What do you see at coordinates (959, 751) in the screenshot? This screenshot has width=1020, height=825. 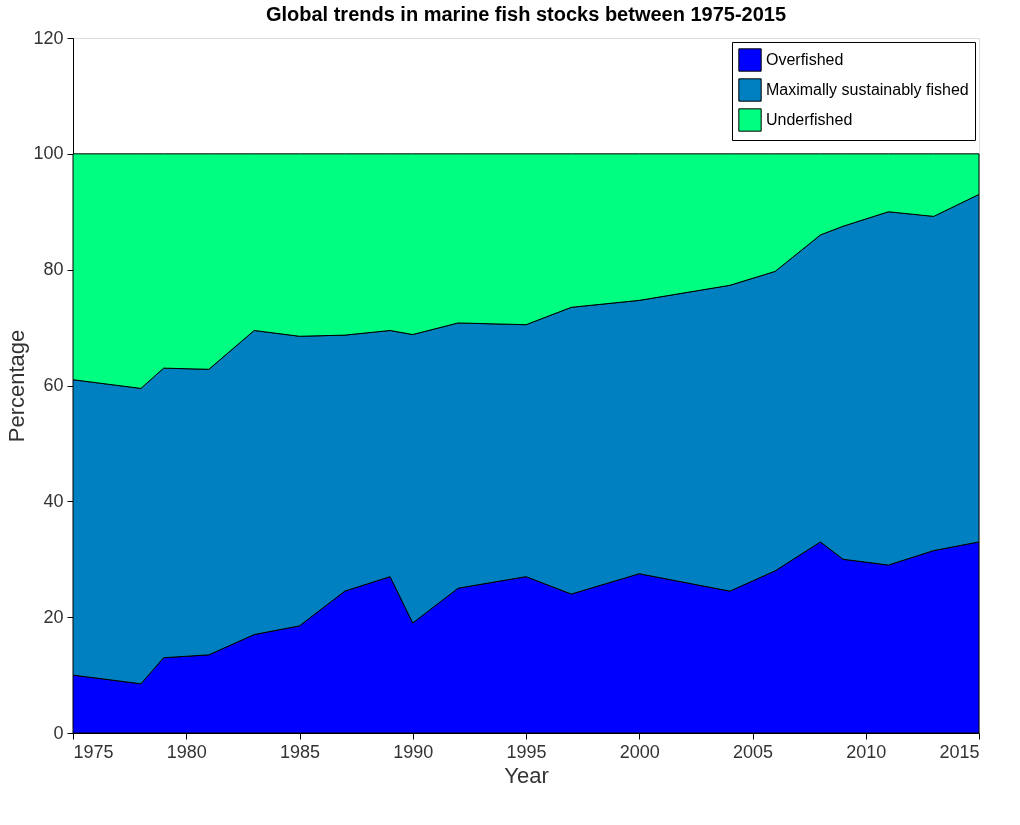 I see `x-tick-label: 2015` at bounding box center [959, 751].